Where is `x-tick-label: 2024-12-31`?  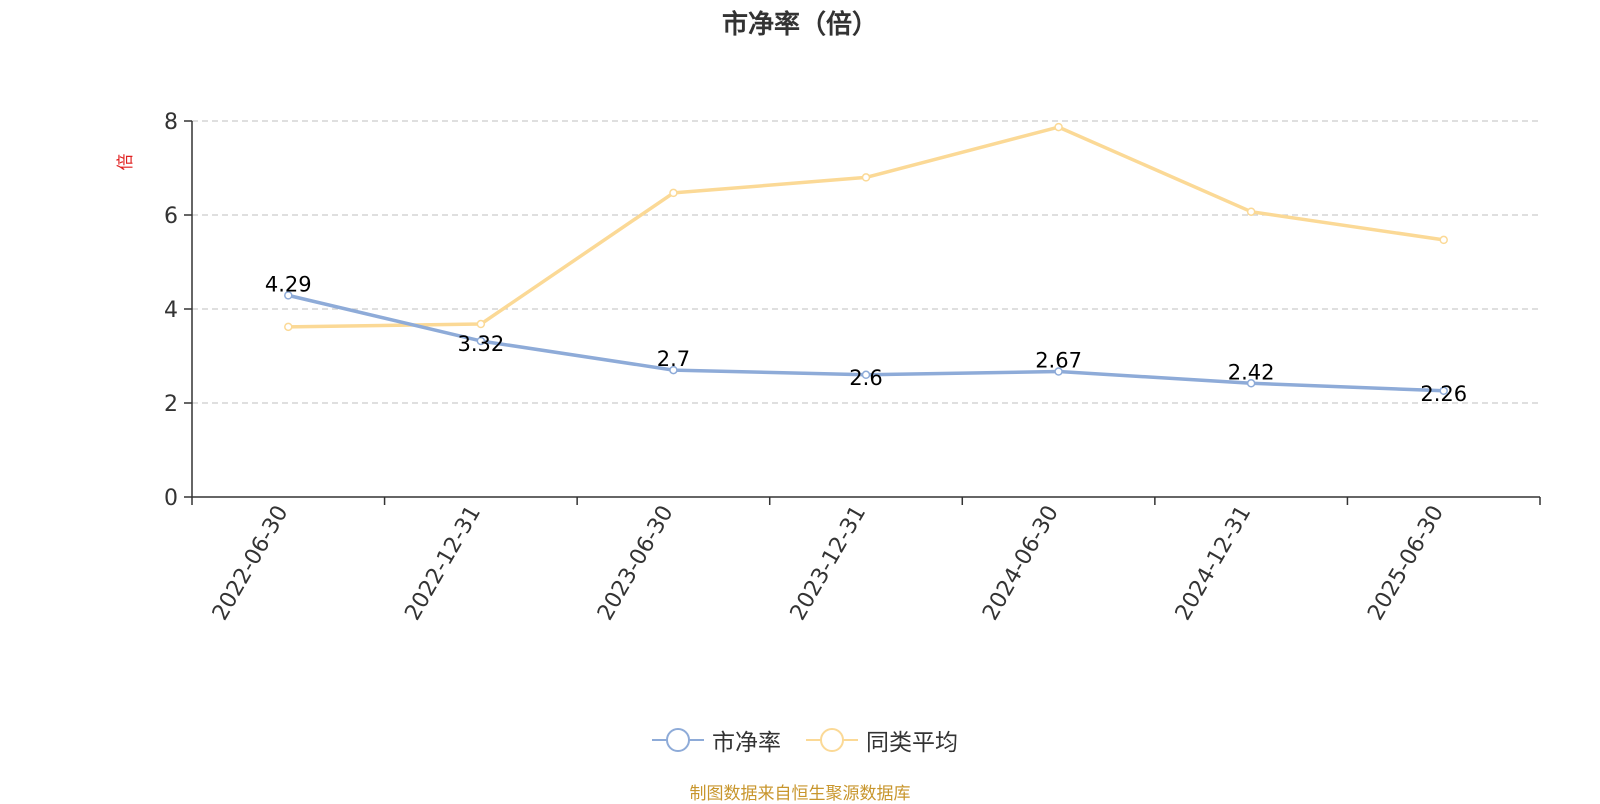 x-tick-label: 2024-12-31 is located at coordinates (1214, 563).